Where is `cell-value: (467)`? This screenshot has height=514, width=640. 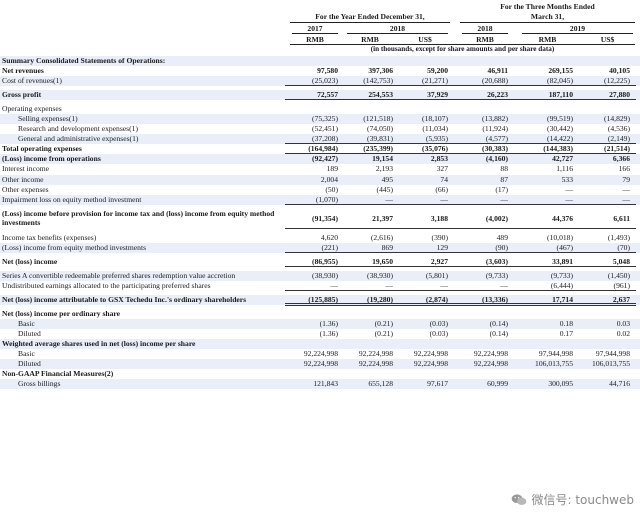 cell-value: (467) is located at coordinates (564, 247).